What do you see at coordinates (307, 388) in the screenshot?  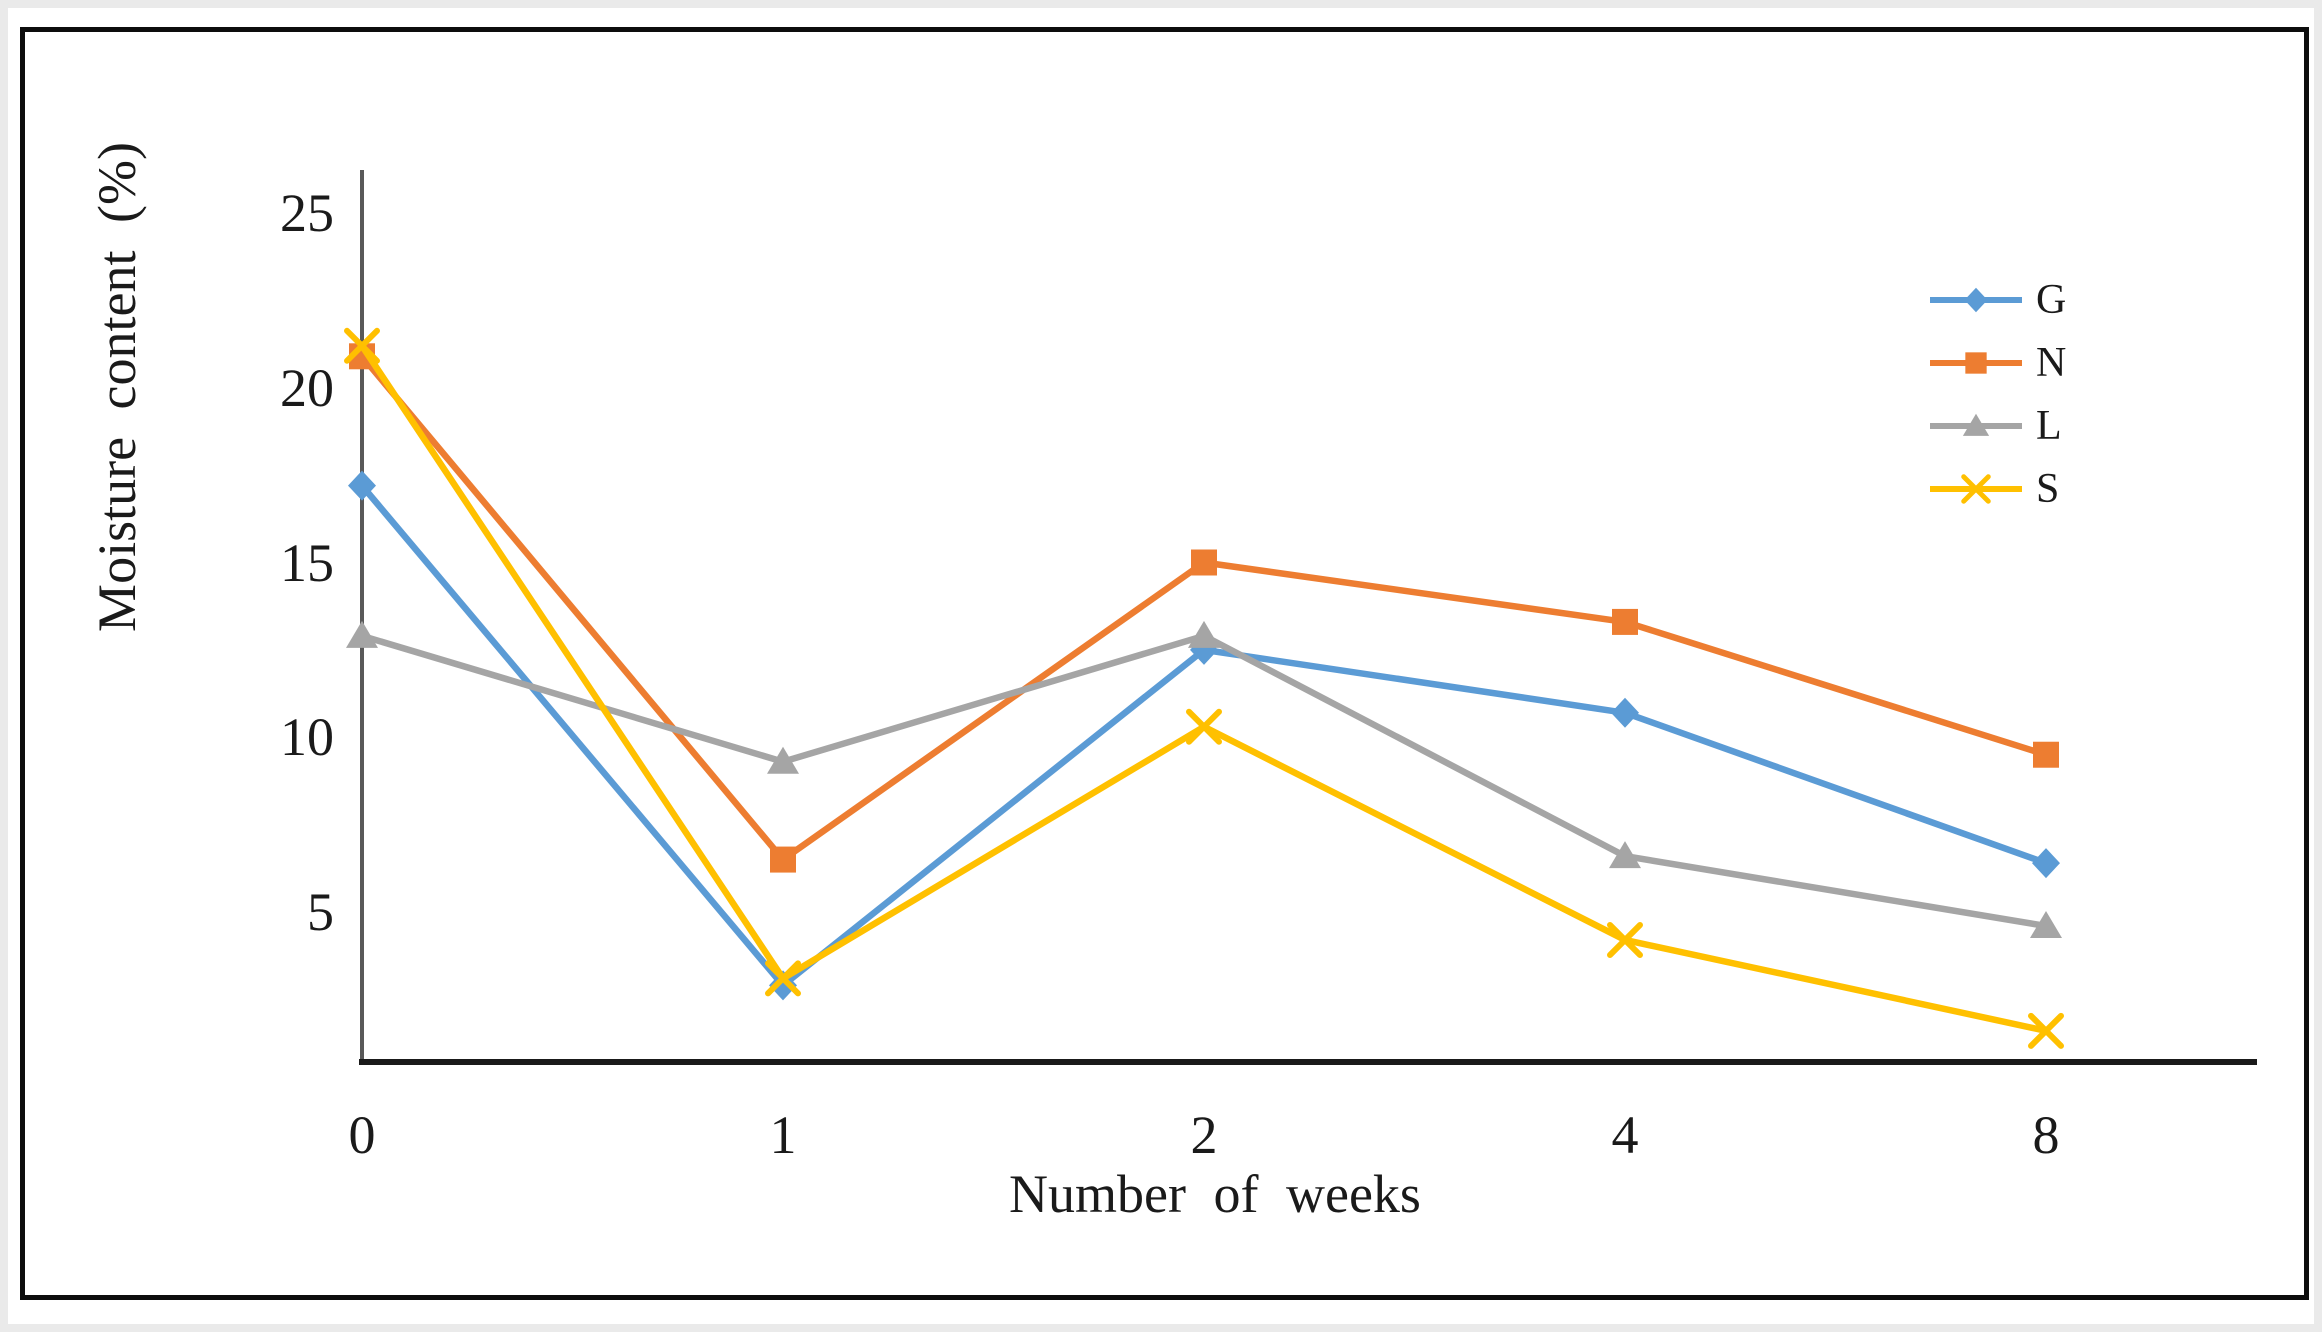 I see `y-tick-20: 20` at bounding box center [307, 388].